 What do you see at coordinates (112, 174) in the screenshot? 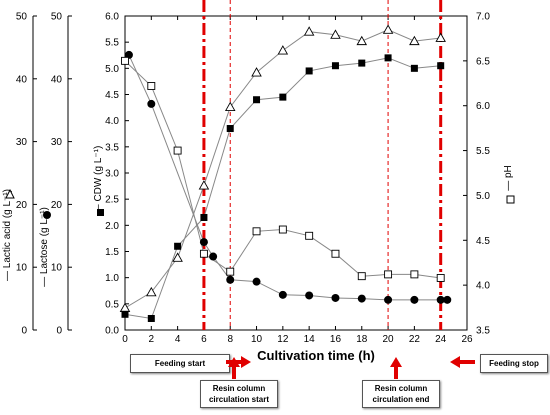
I see `cdw-axis-tick-label: 3.0` at bounding box center [112, 174].